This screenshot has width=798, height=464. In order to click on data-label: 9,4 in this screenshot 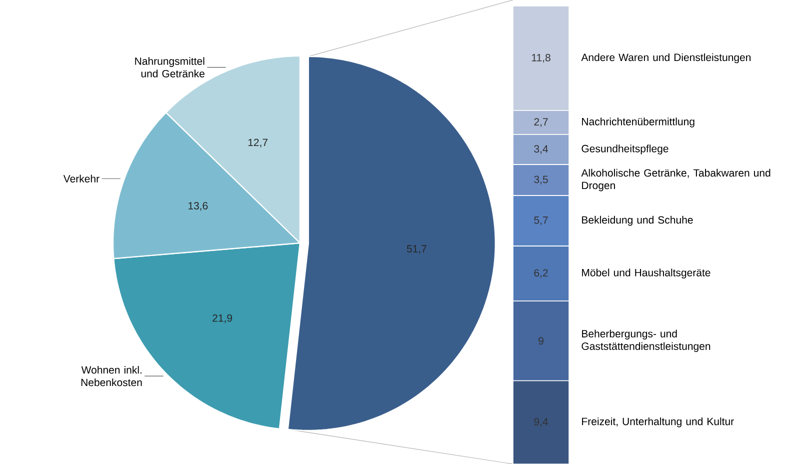, I will do `click(541, 422)`.